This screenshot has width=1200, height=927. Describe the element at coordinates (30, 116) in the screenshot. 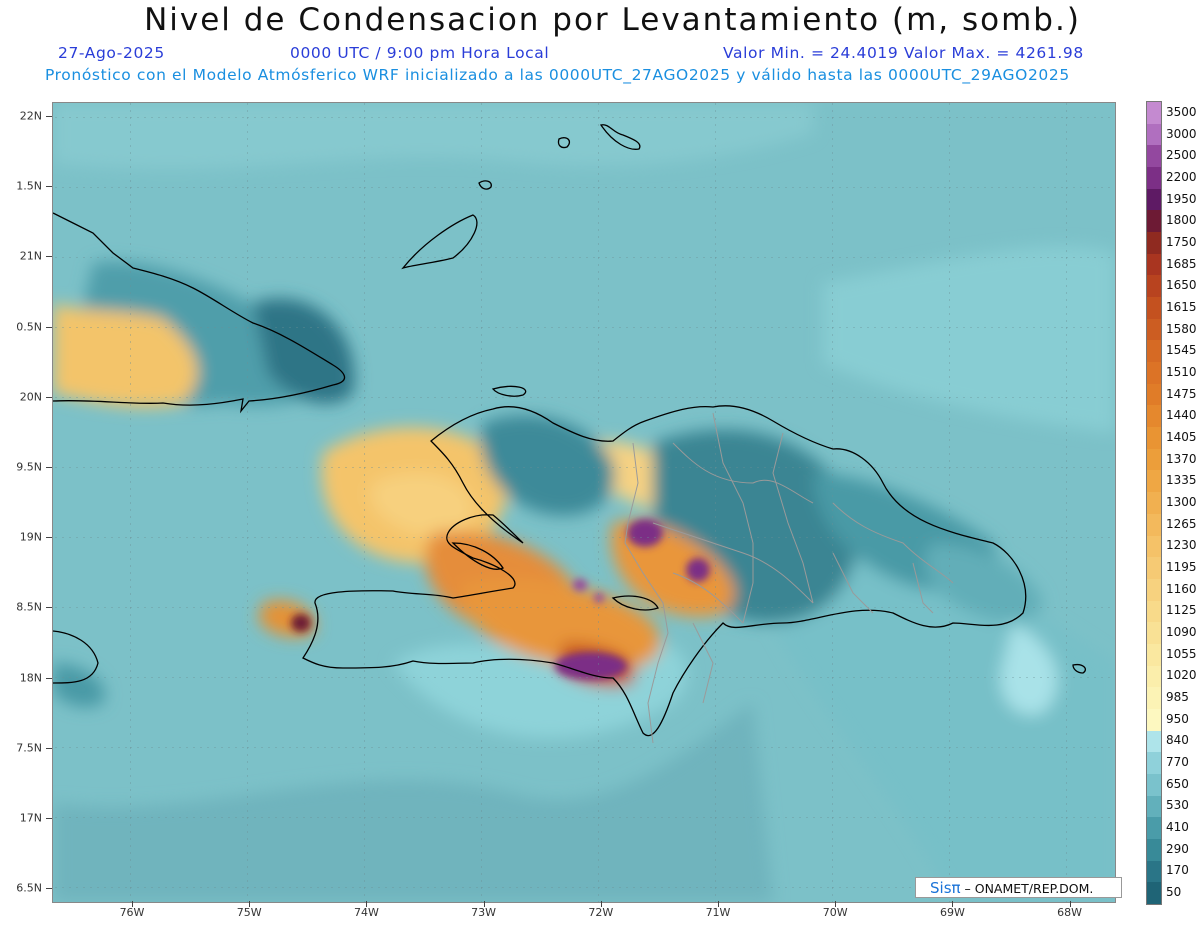

I see `lat-label: 22N` at that location.